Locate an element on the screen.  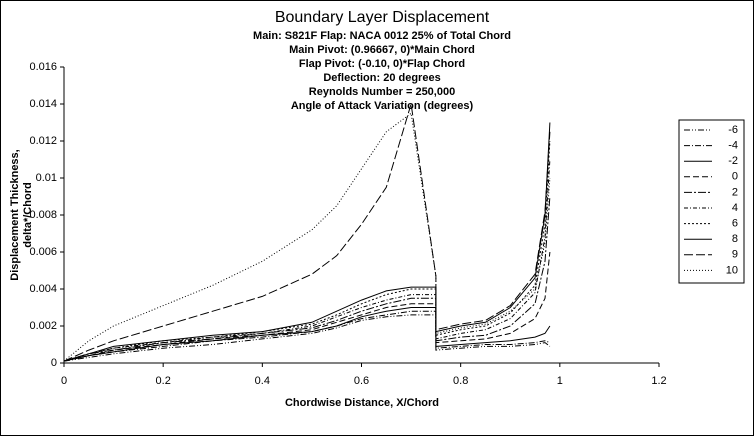
y-tick-label: 0.016 is located at coordinates (43, 67).